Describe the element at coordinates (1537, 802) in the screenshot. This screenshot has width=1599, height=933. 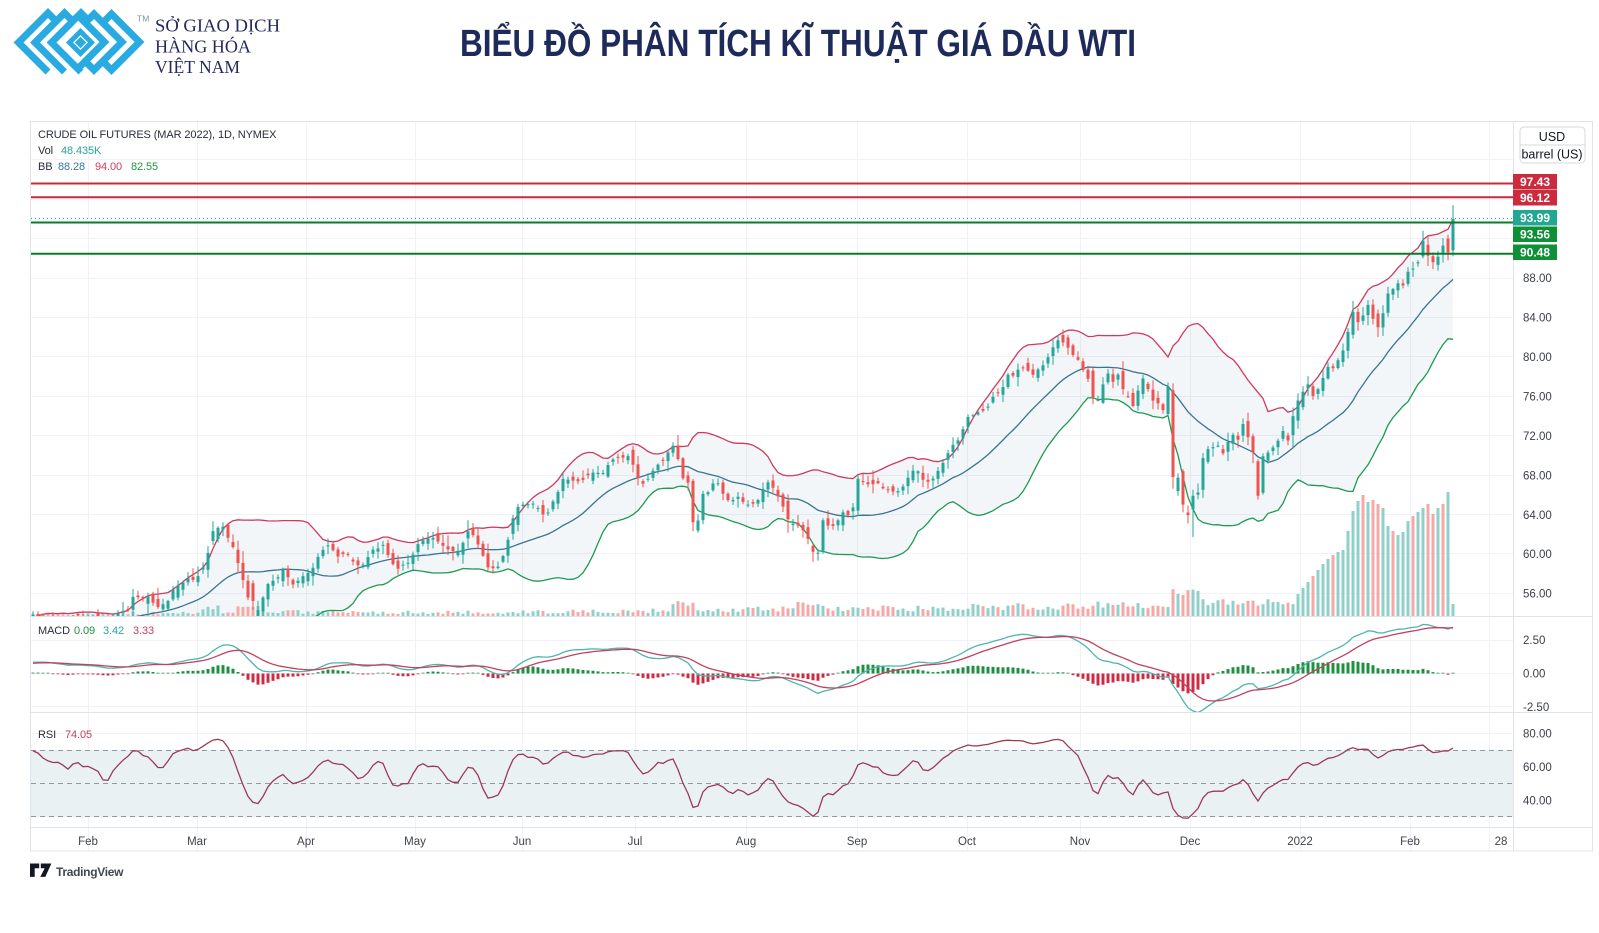
I see `svg-text: 40.00` at that location.